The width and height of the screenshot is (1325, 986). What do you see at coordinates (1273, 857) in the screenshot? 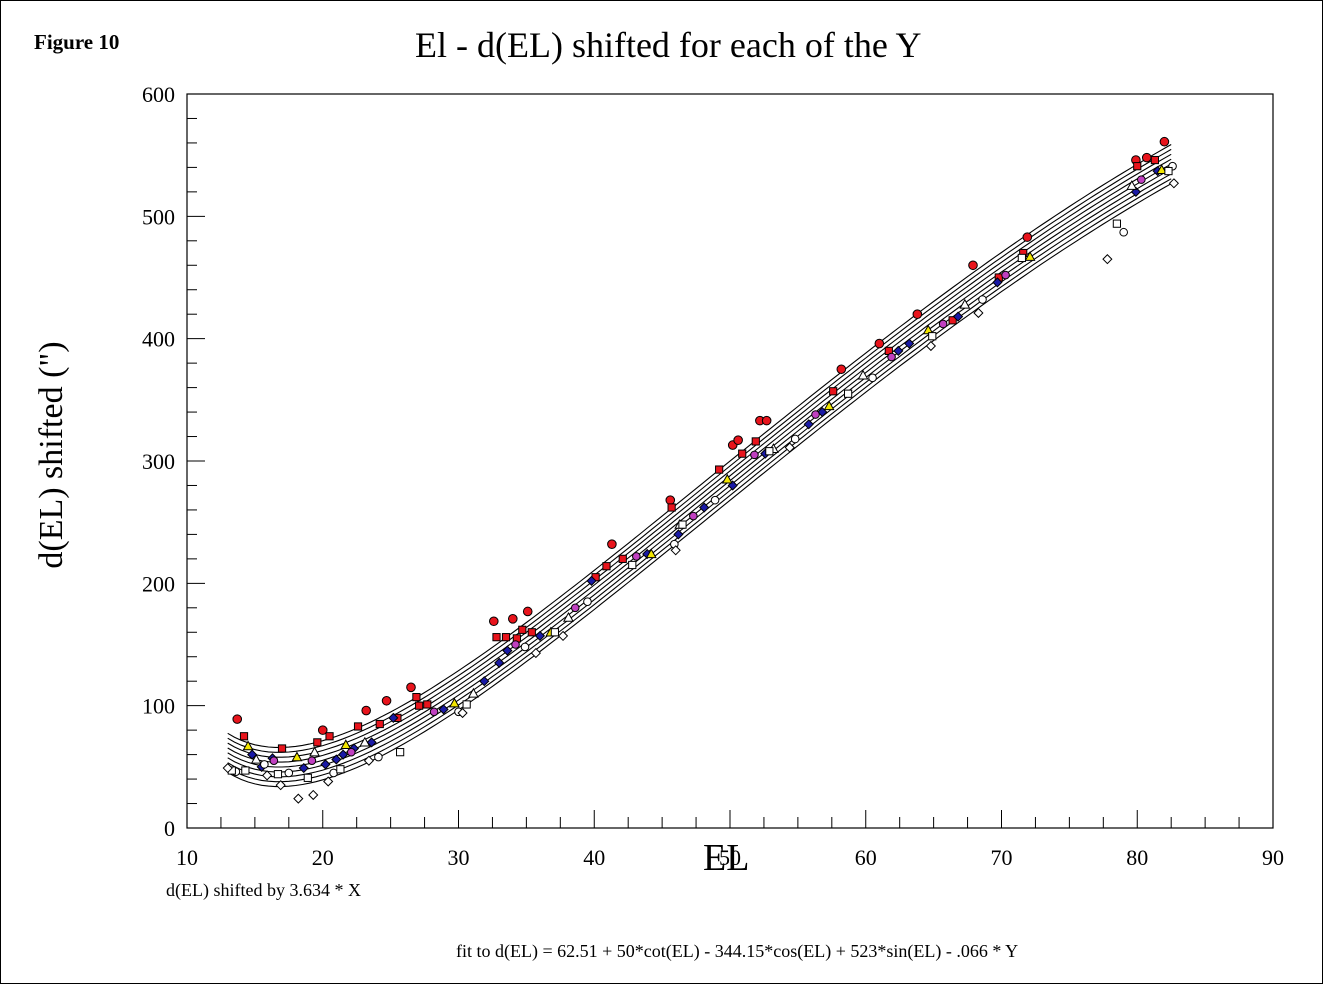
I see `x-tick-label: 90` at bounding box center [1273, 857].